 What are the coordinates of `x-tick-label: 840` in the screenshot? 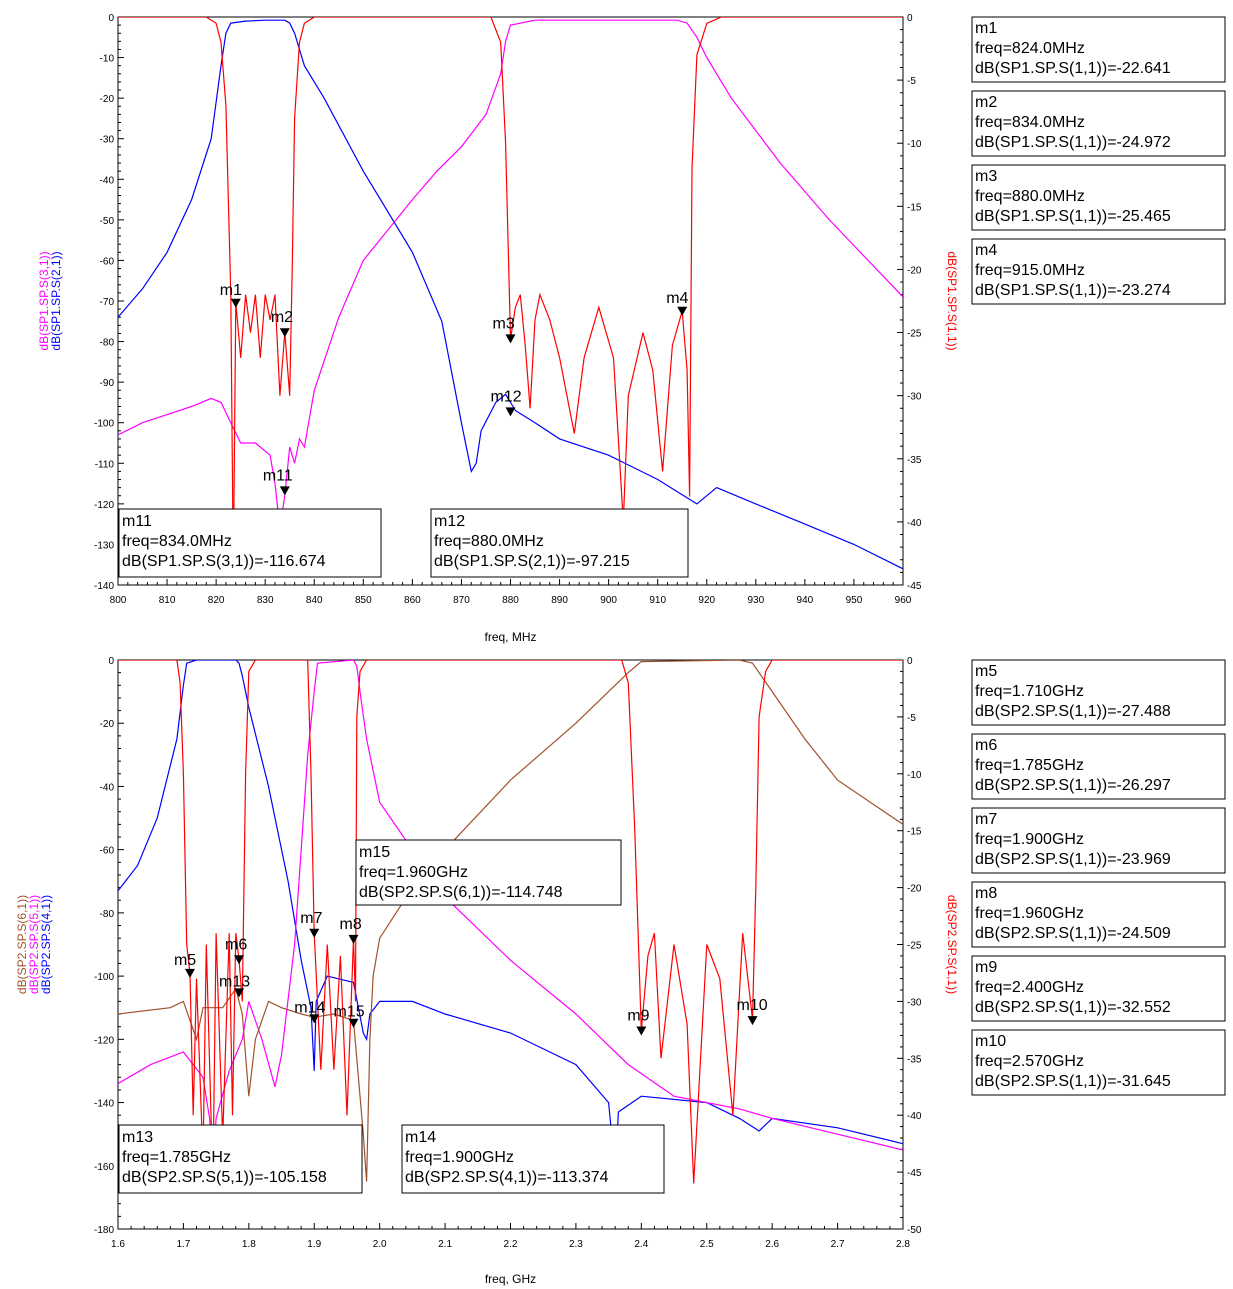 It's located at (314, 600).